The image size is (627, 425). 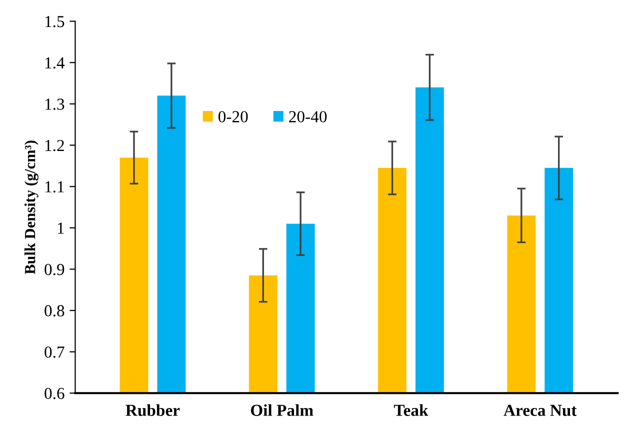 I want to click on legend-label: 0-20, so click(x=233, y=116).